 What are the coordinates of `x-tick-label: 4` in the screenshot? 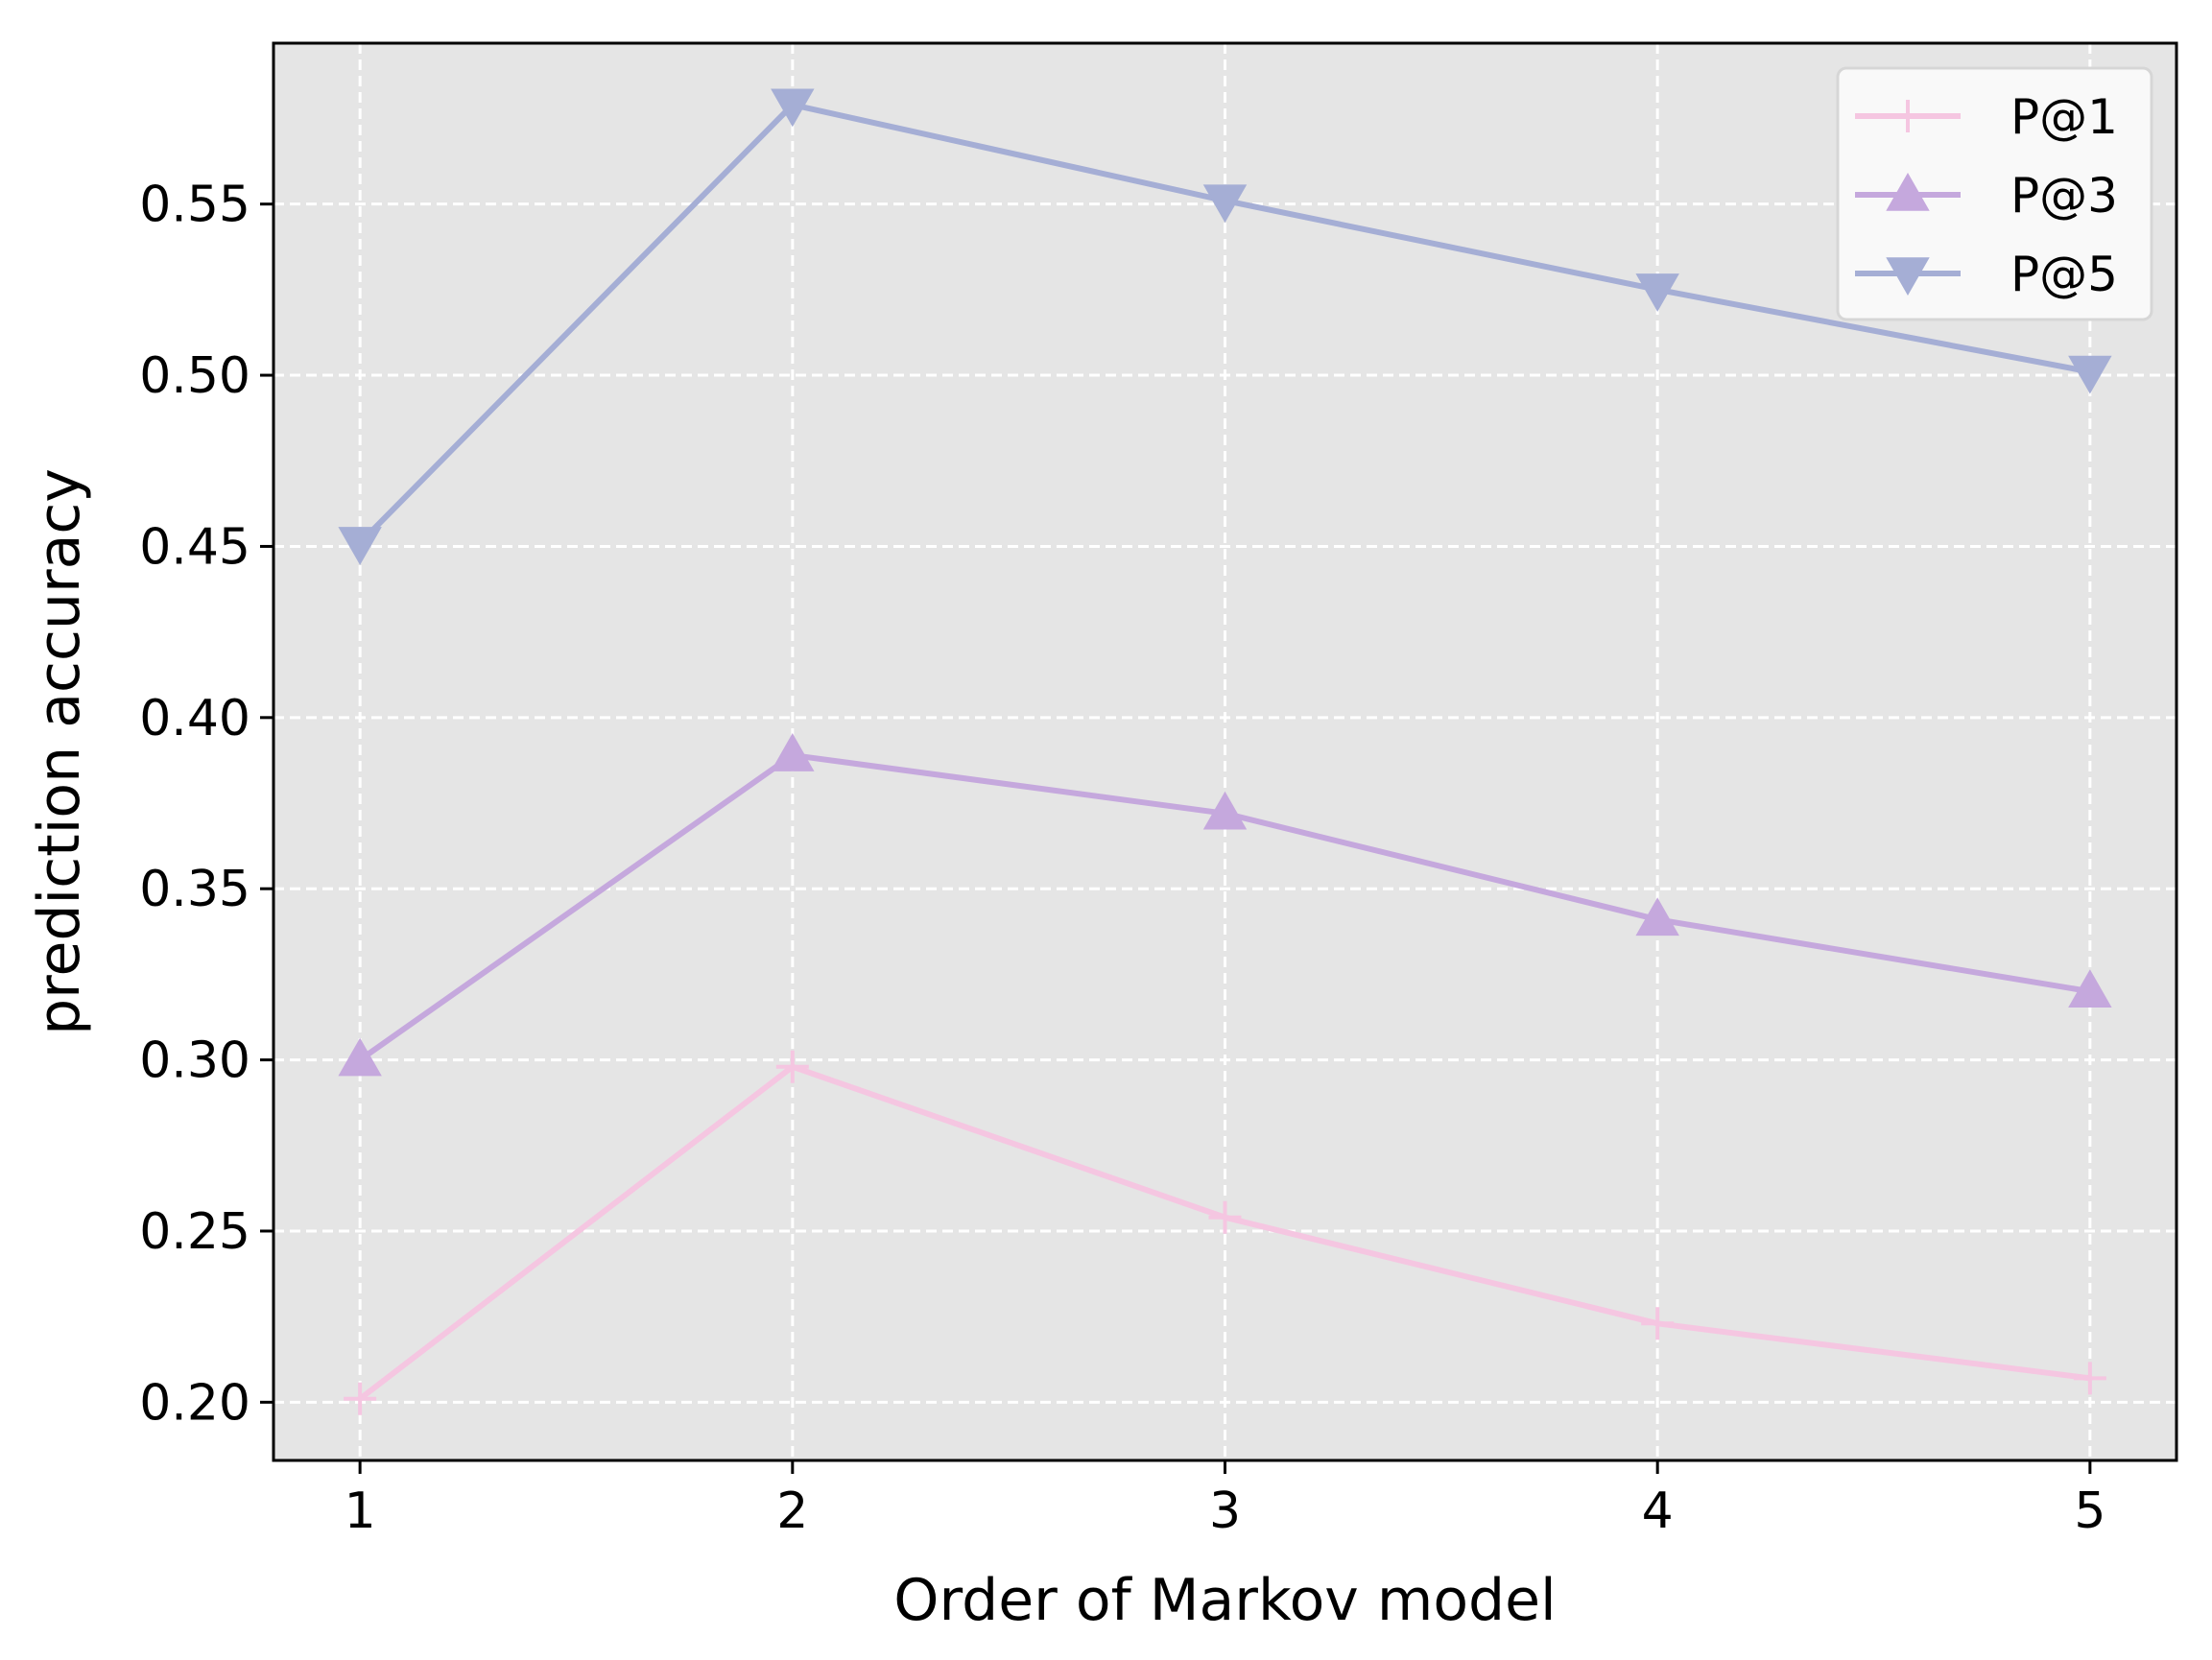 It's located at (1658, 1511).